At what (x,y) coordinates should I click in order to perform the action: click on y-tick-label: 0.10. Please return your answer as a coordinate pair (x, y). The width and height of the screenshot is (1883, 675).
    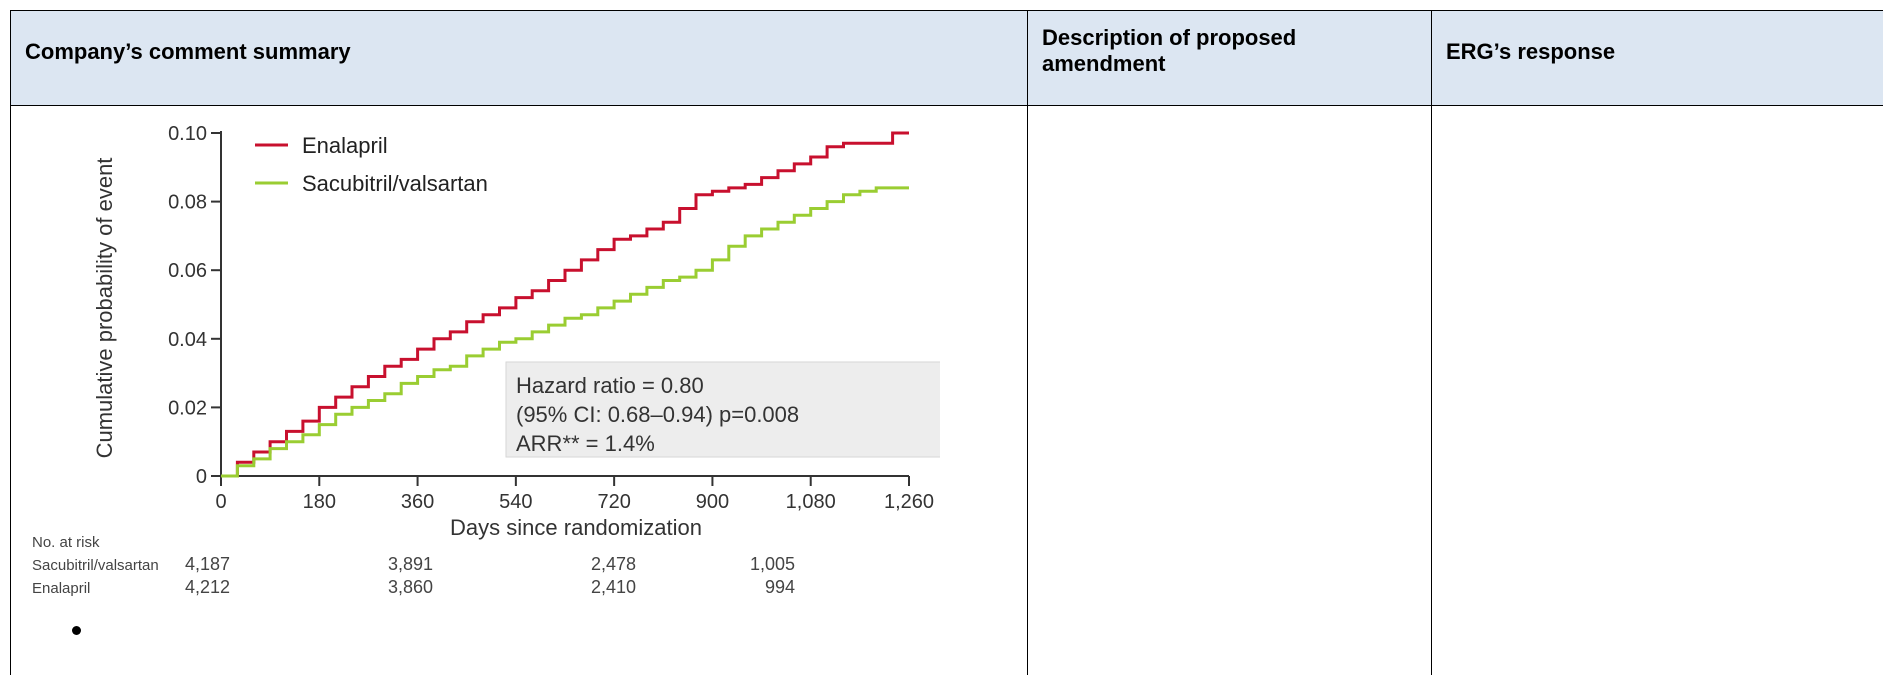
    Looking at the image, I should click on (187, 134).